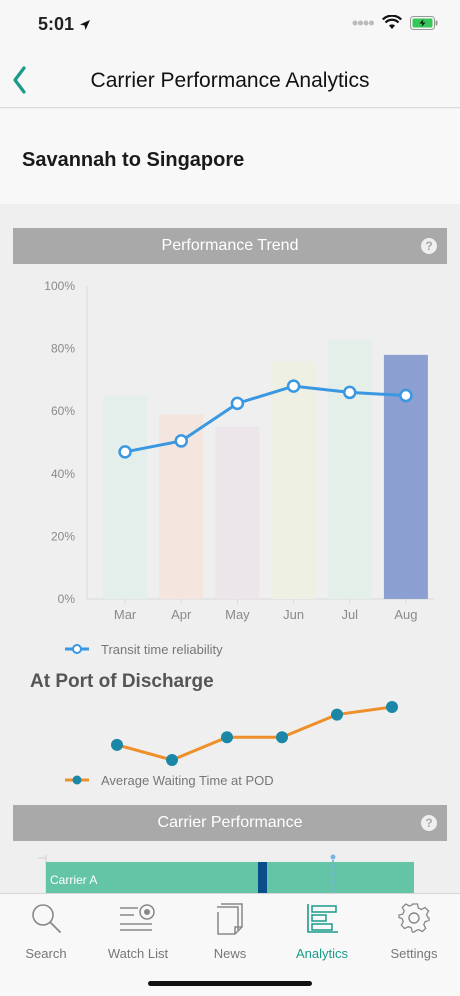  I want to click on x-tick-label: Mar, so click(125, 614).